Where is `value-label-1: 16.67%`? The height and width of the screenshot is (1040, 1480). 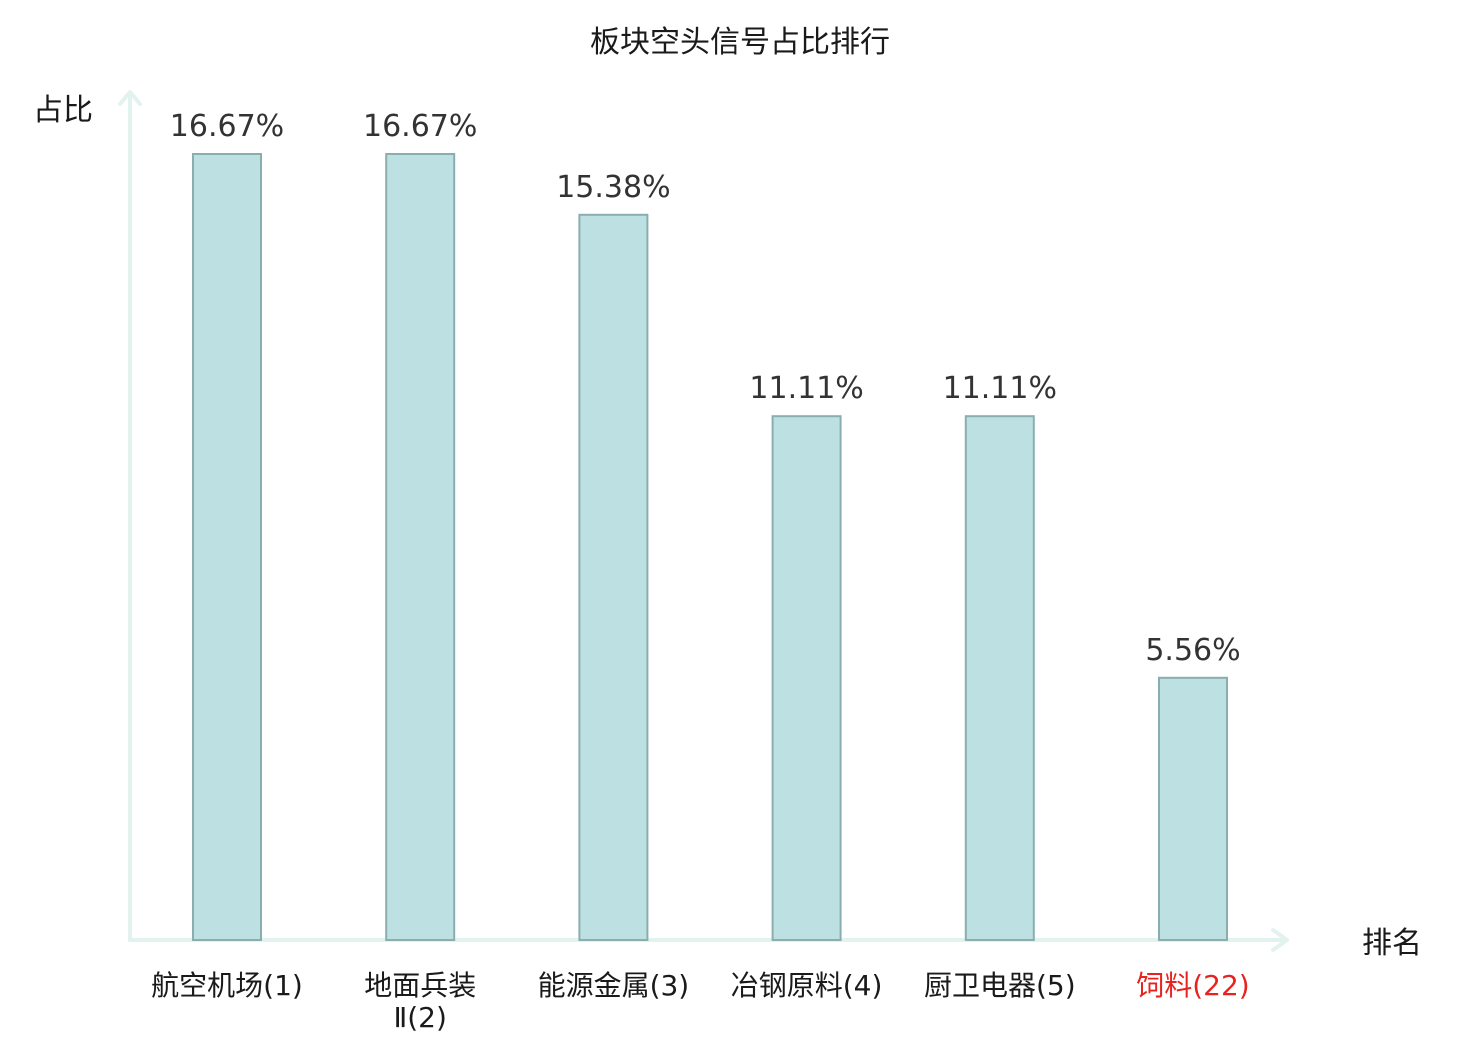 value-label-1: 16.67% is located at coordinates (227, 126).